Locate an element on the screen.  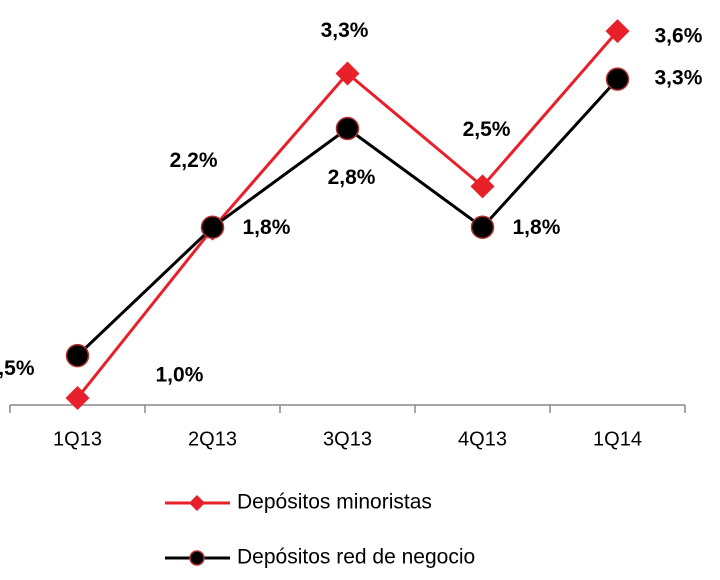
data-label: 1,0% is located at coordinates (180, 374).